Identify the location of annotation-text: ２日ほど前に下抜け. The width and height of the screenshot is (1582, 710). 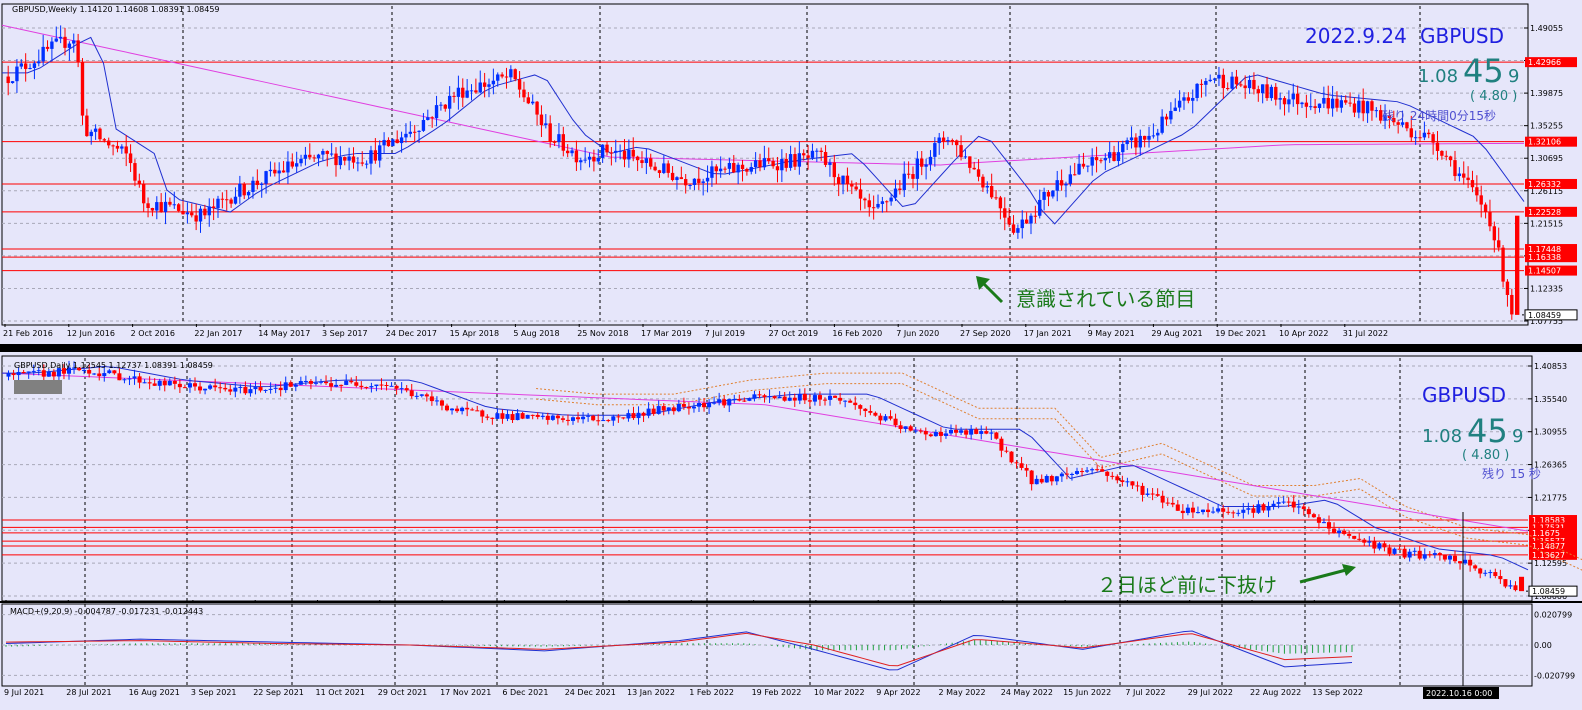
(1187, 585).